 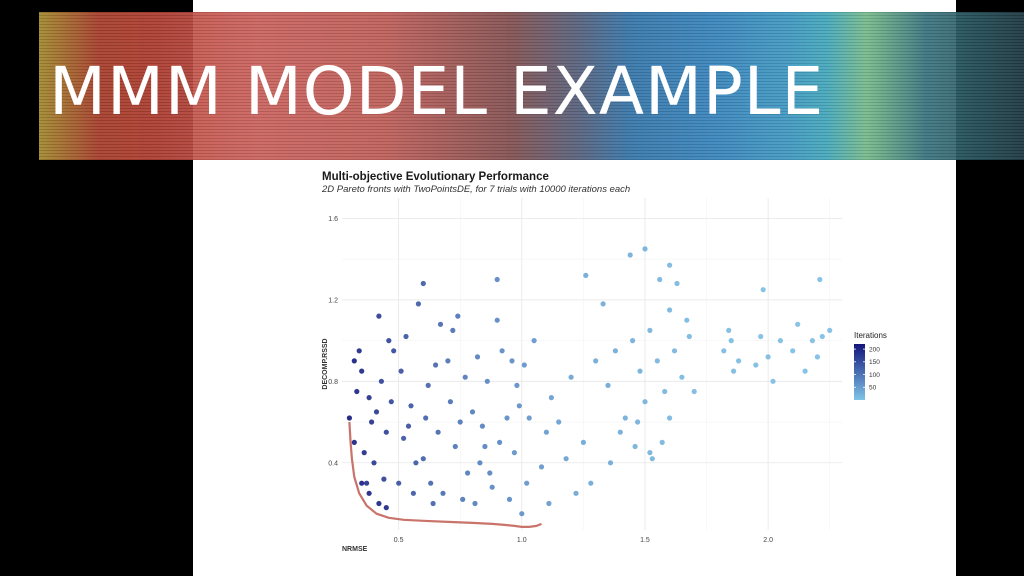 I want to click on pareto-front-line, so click(x=445, y=474).